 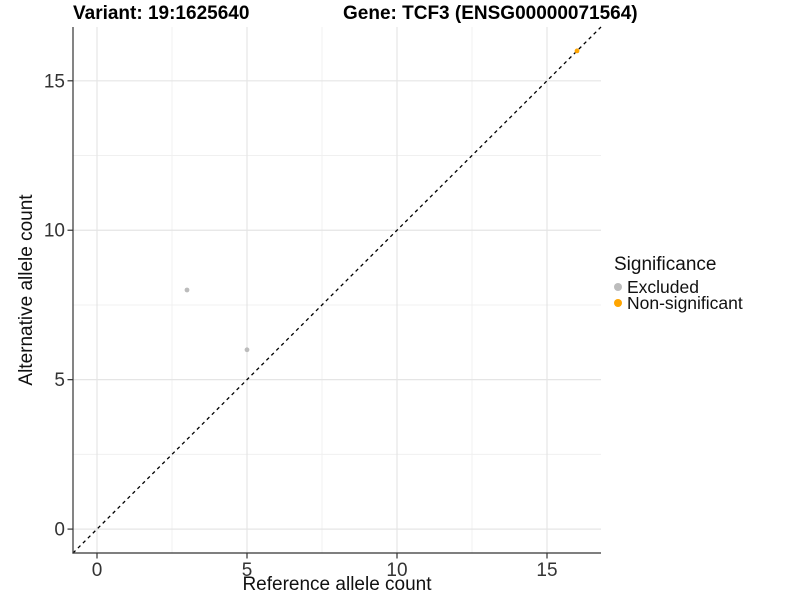 What do you see at coordinates (490, 13) in the screenshot?
I see `plot-title-gene: Gene: TCF3 (ENSG00000071564)` at bounding box center [490, 13].